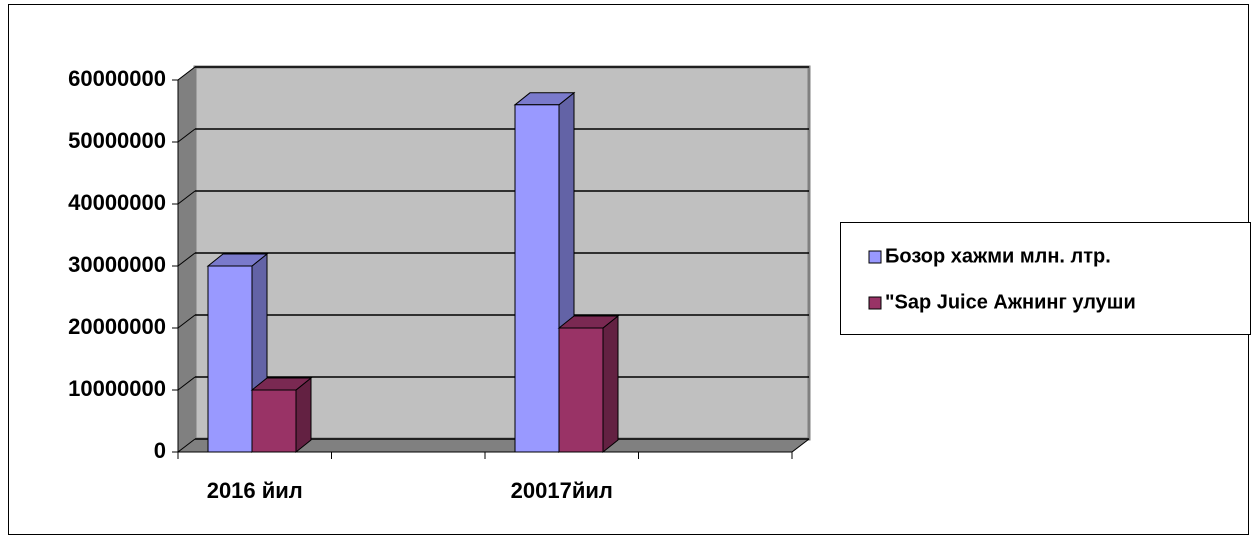  I want to click on x-tick-label: 2016 йил, so click(255, 490).